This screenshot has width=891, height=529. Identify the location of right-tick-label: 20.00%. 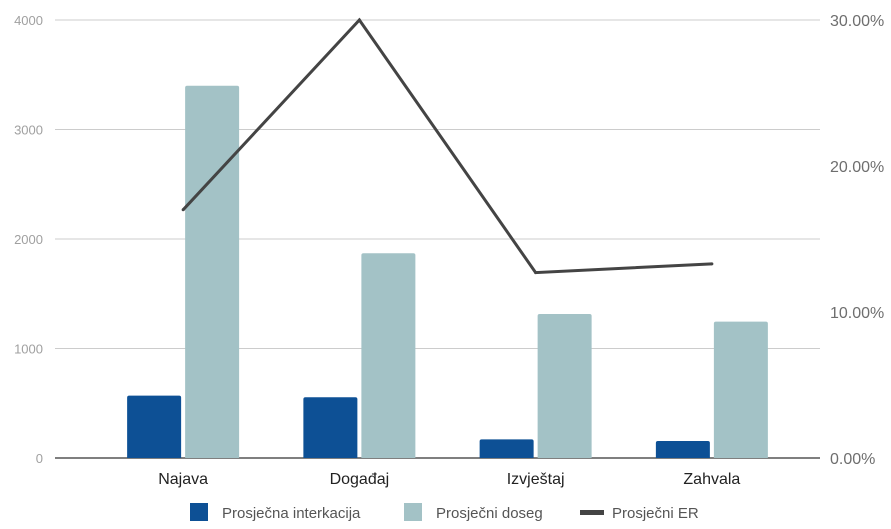
(857, 167).